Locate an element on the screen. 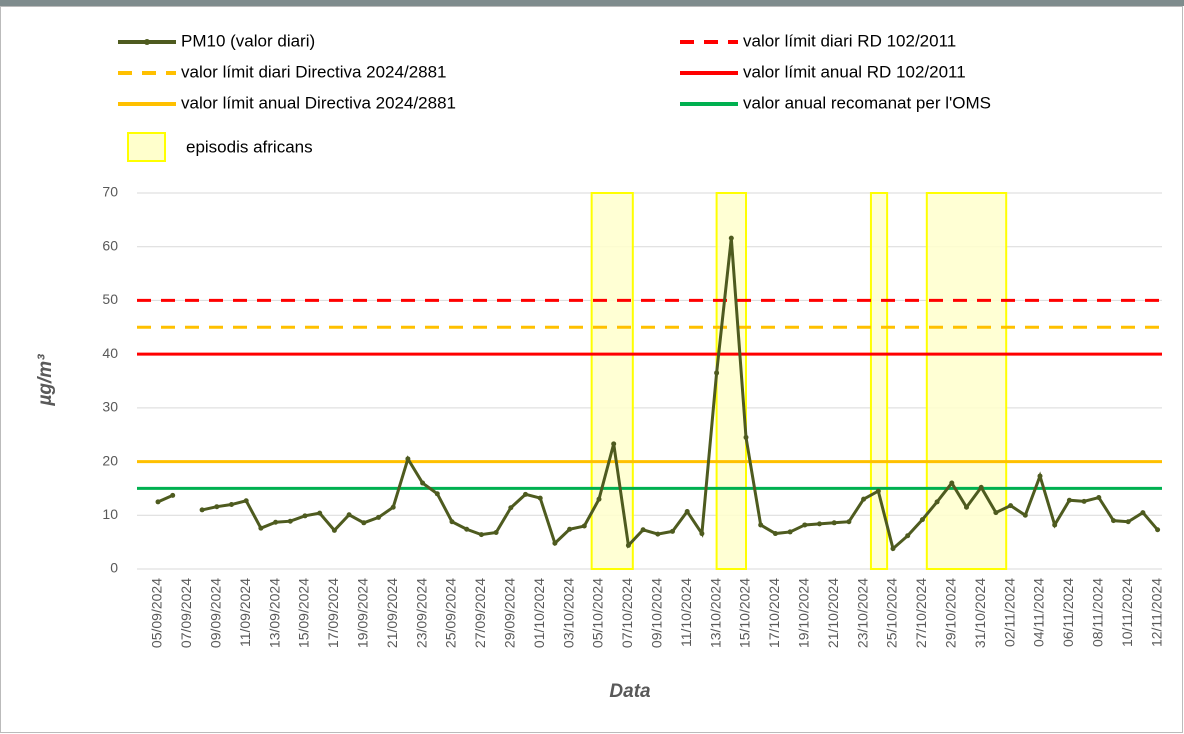  x-tick-label: 05/09/2024 is located at coordinates (157, 613).